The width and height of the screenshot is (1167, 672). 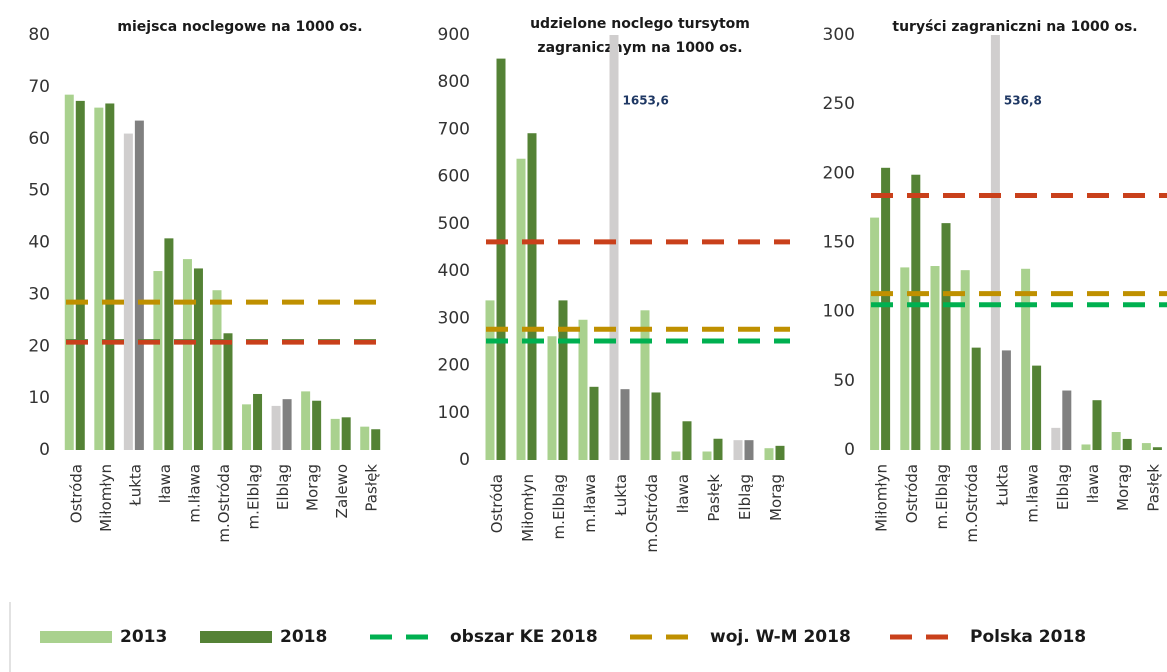 I want to click on y-tick-label: 80, so click(x=39, y=35).